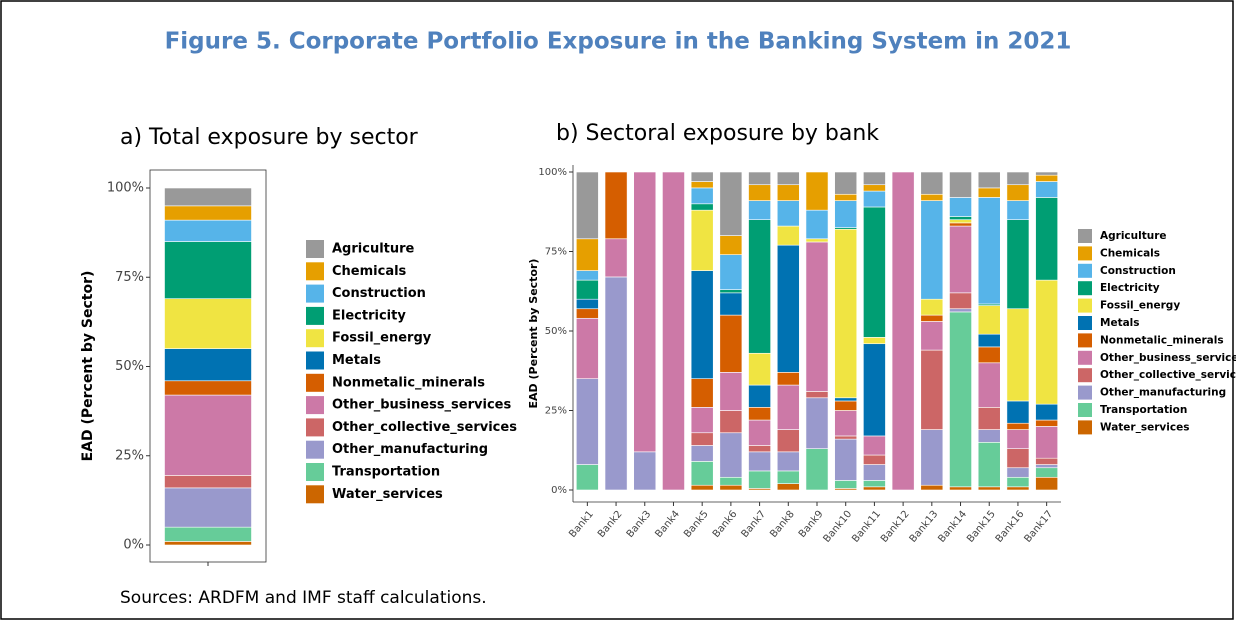  I want to click on legend-label: Other_collective_services, so click(424, 427).